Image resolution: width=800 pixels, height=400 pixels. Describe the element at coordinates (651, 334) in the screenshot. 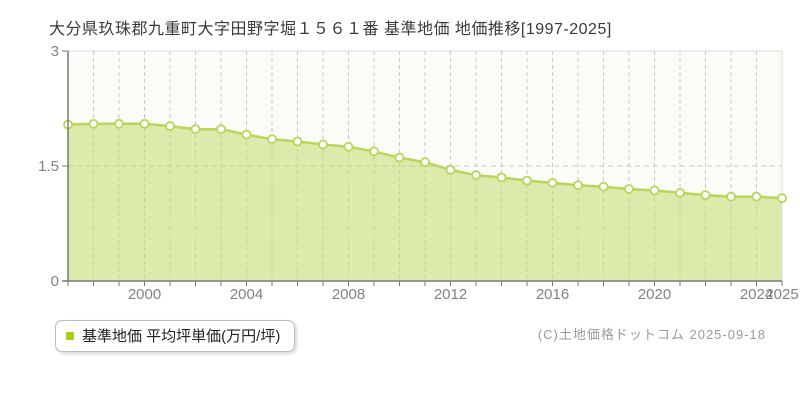

I see `copyright-text: (C)土地価格ドットコム 2025-09-18` at that location.